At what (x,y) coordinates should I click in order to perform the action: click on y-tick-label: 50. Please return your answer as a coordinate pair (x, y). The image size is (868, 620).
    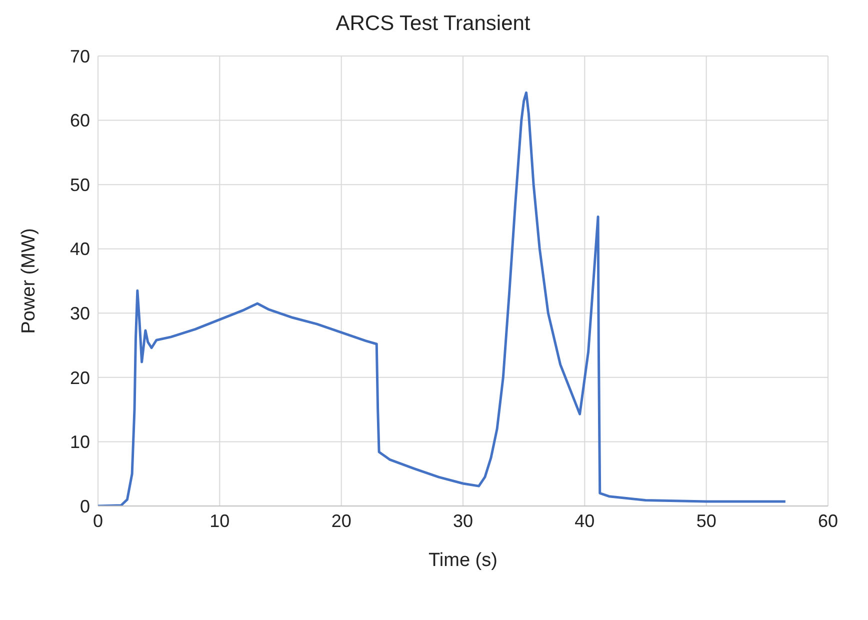
    Looking at the image, I should click on (80, 184).